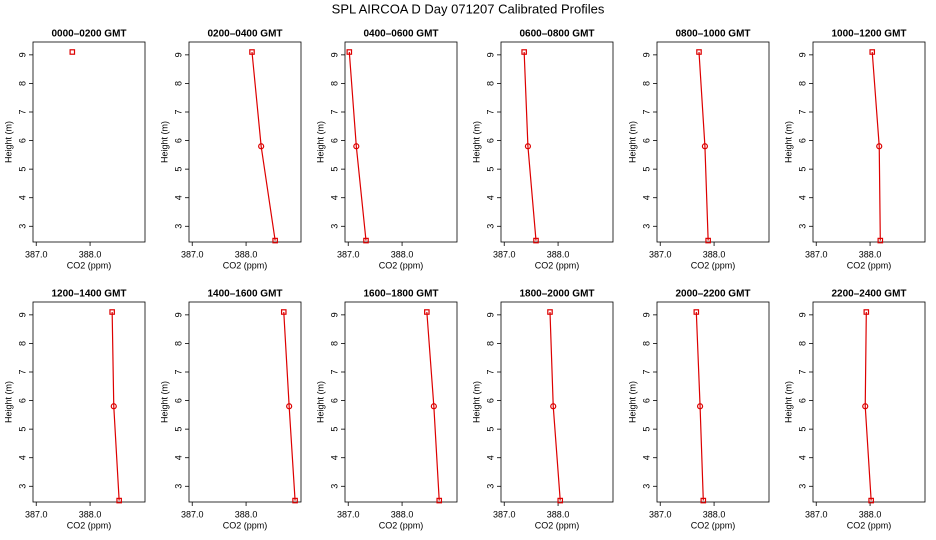 This screenshot has width=936, height=540. What do you see at coordinates (868, 34) in the screenshot?
I see `panel-title: 1000–1200 GMT` at bounding box center [868, 34].